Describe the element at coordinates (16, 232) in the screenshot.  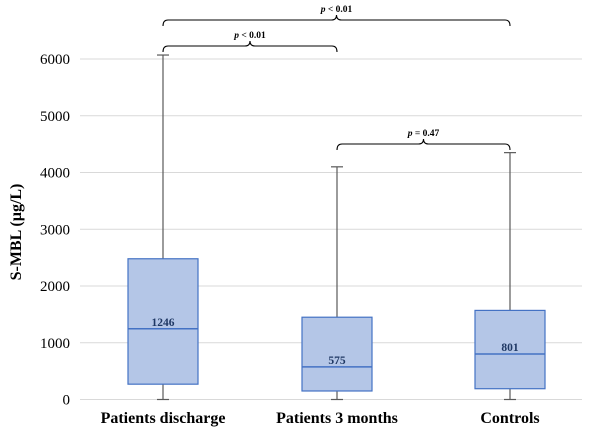
I see `y-axis-title: S-MBL (µg/L)` at that location.